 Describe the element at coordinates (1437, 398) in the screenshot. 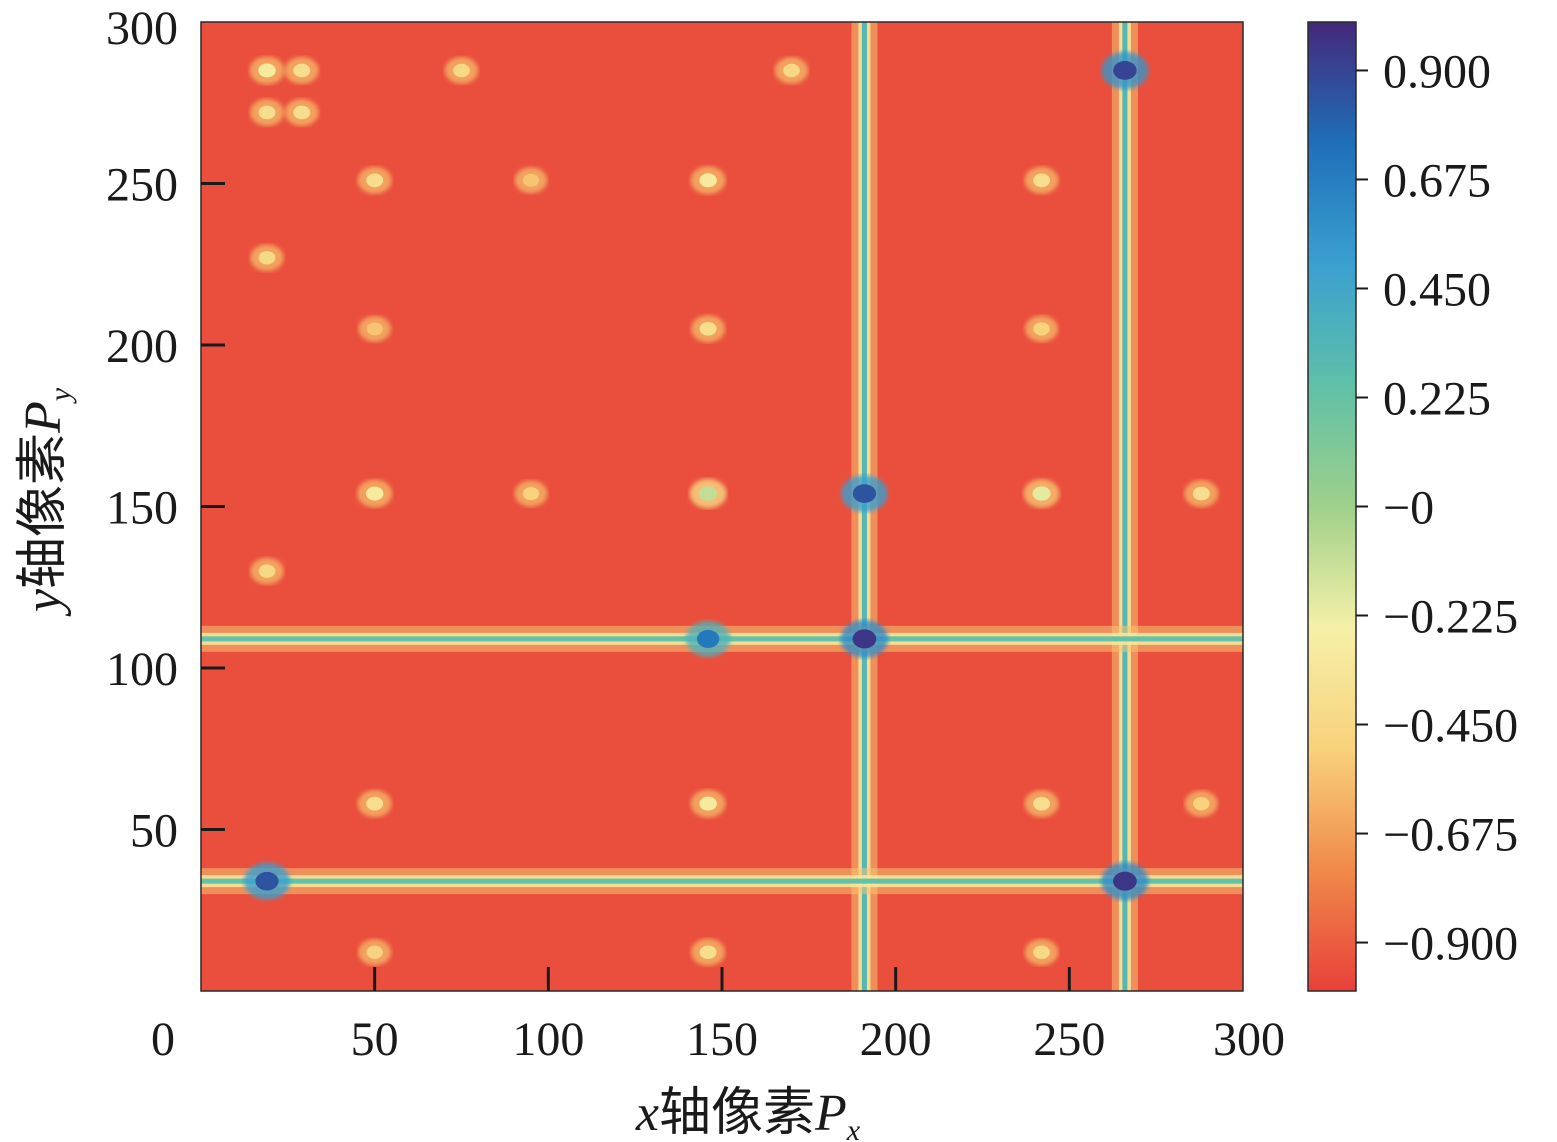

I see `colorbar-tick-label: 0.225` at that location.